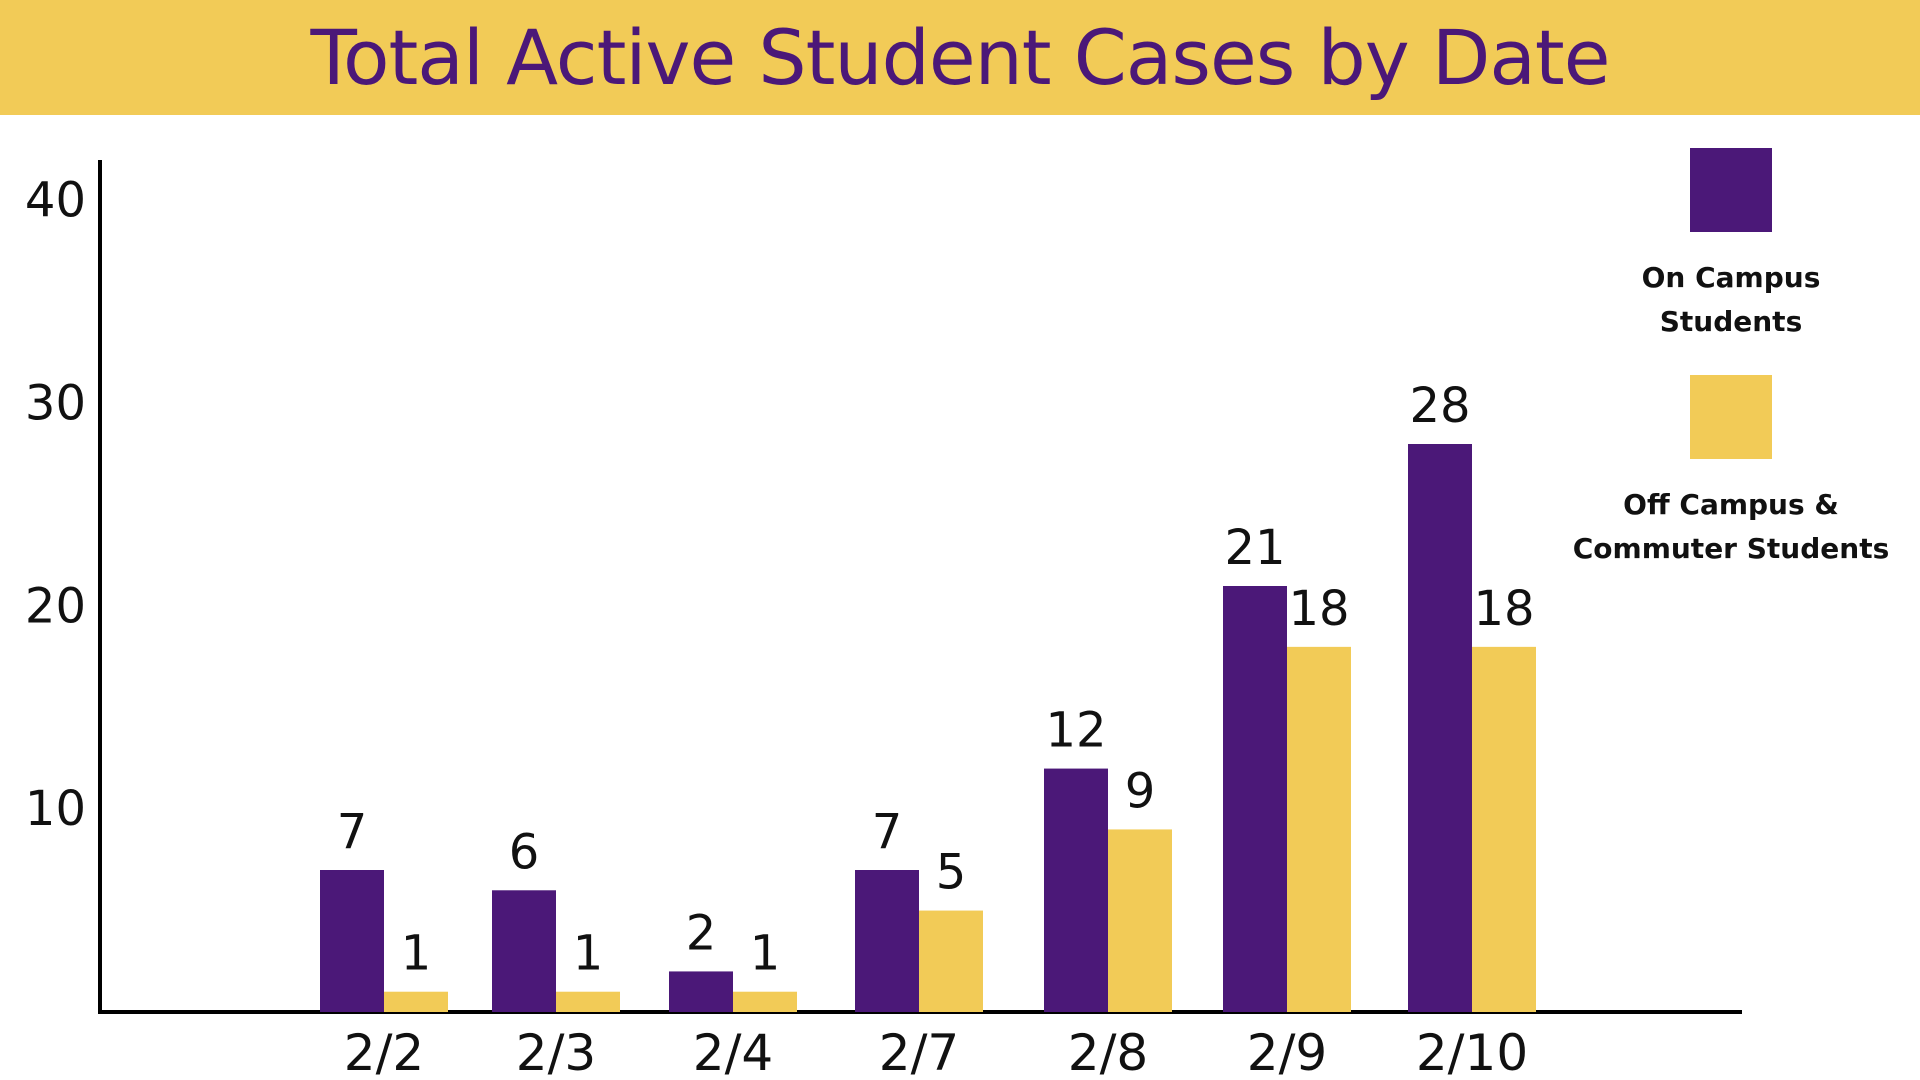 Image resolution: width=1920 pixels, height=1080 pixels. Describe the element at coordinates (55, 606) in the screenshot. I see `y-tick-label: 20` at that location.